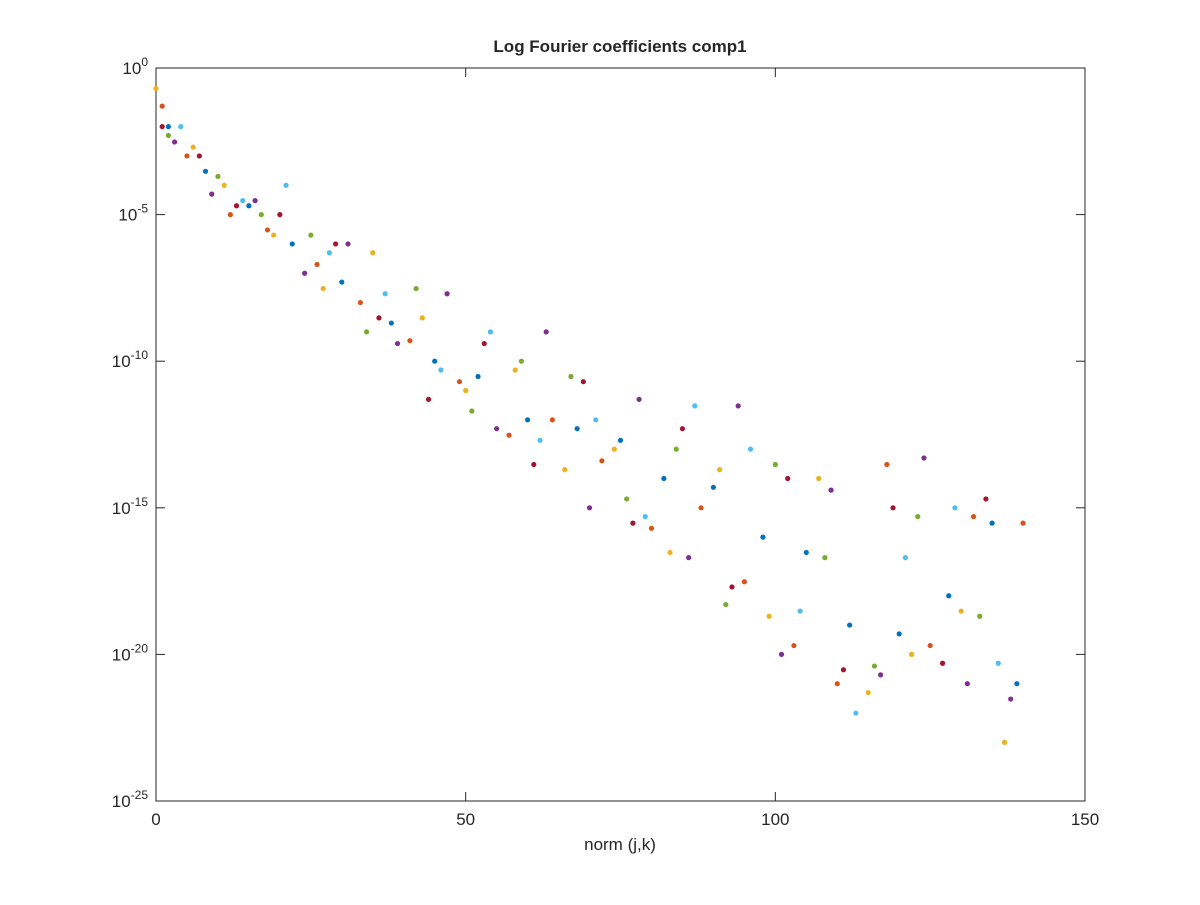  What do you see at coordinates (155, 819) in the screenshot?
I see `x-tick-label: 0` at bounding box center [155, 819].